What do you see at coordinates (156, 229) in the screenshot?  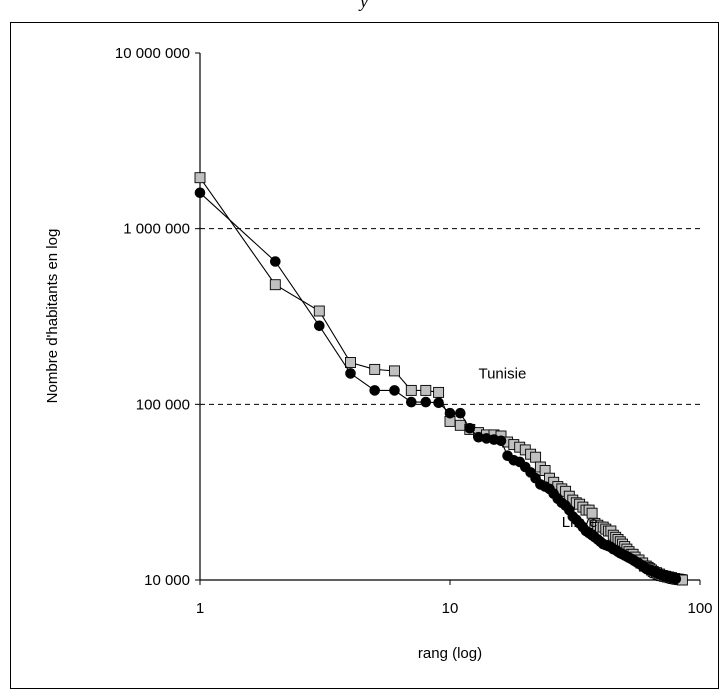 I see `y-tick-label: 1 000 000` at bounding box center [156, 229].